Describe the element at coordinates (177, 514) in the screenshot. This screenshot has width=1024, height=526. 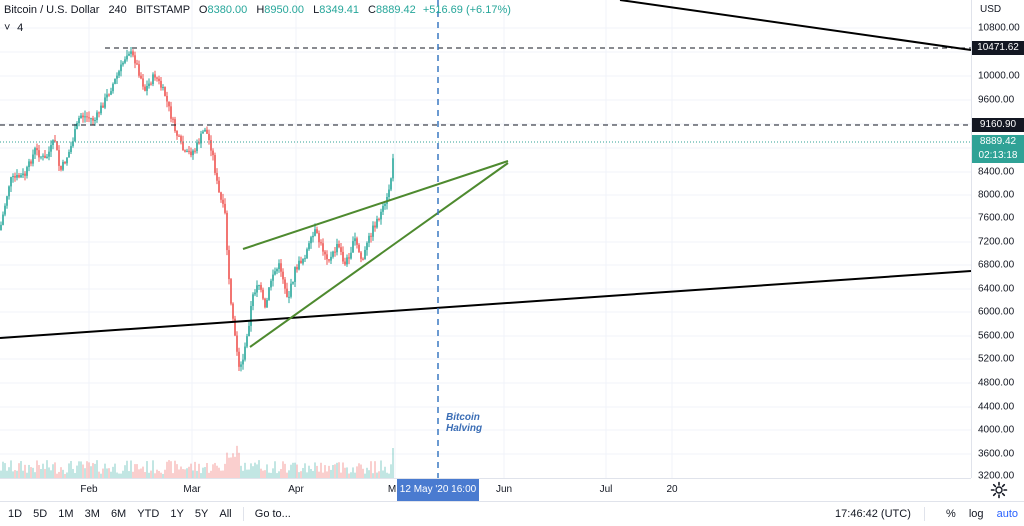
I see `range-1y: 1Y` at that location.